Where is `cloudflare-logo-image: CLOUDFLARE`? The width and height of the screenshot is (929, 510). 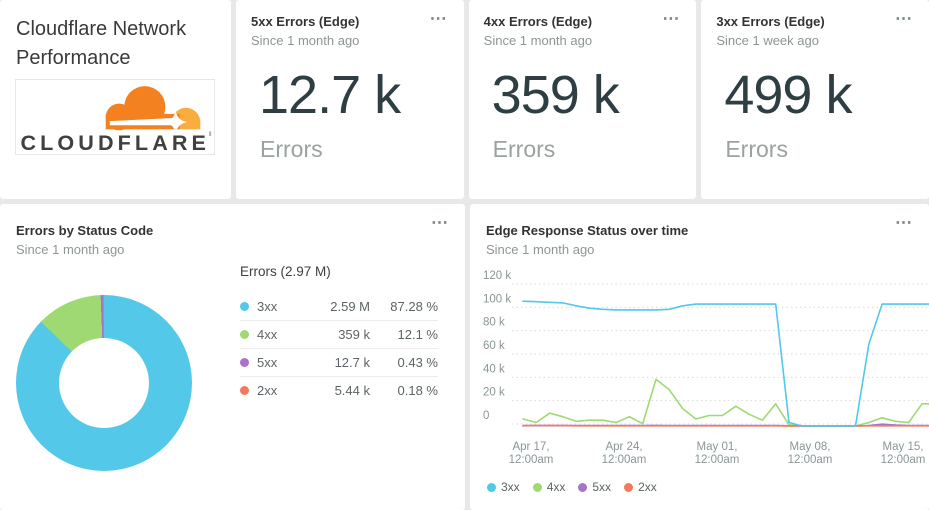 cloudflare-logo-image: CLOUDFLARE is located at coordinates (116, 120).